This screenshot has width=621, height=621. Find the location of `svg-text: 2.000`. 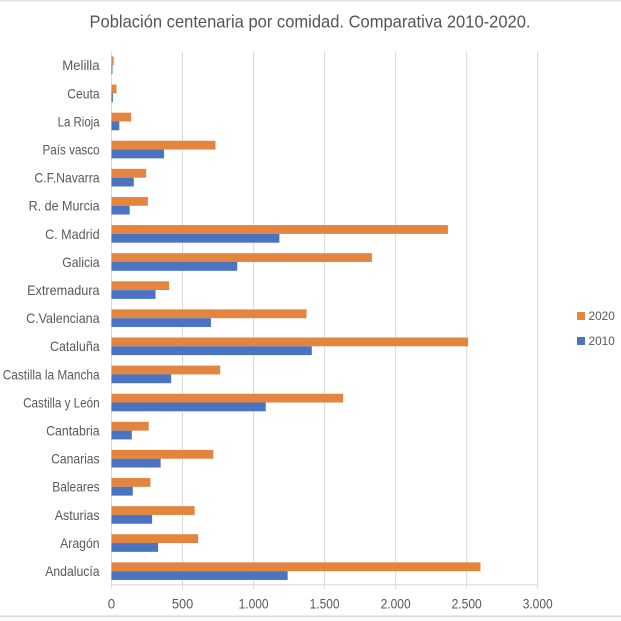

svg-text: 2.000 is located at coordinates (396, 603).